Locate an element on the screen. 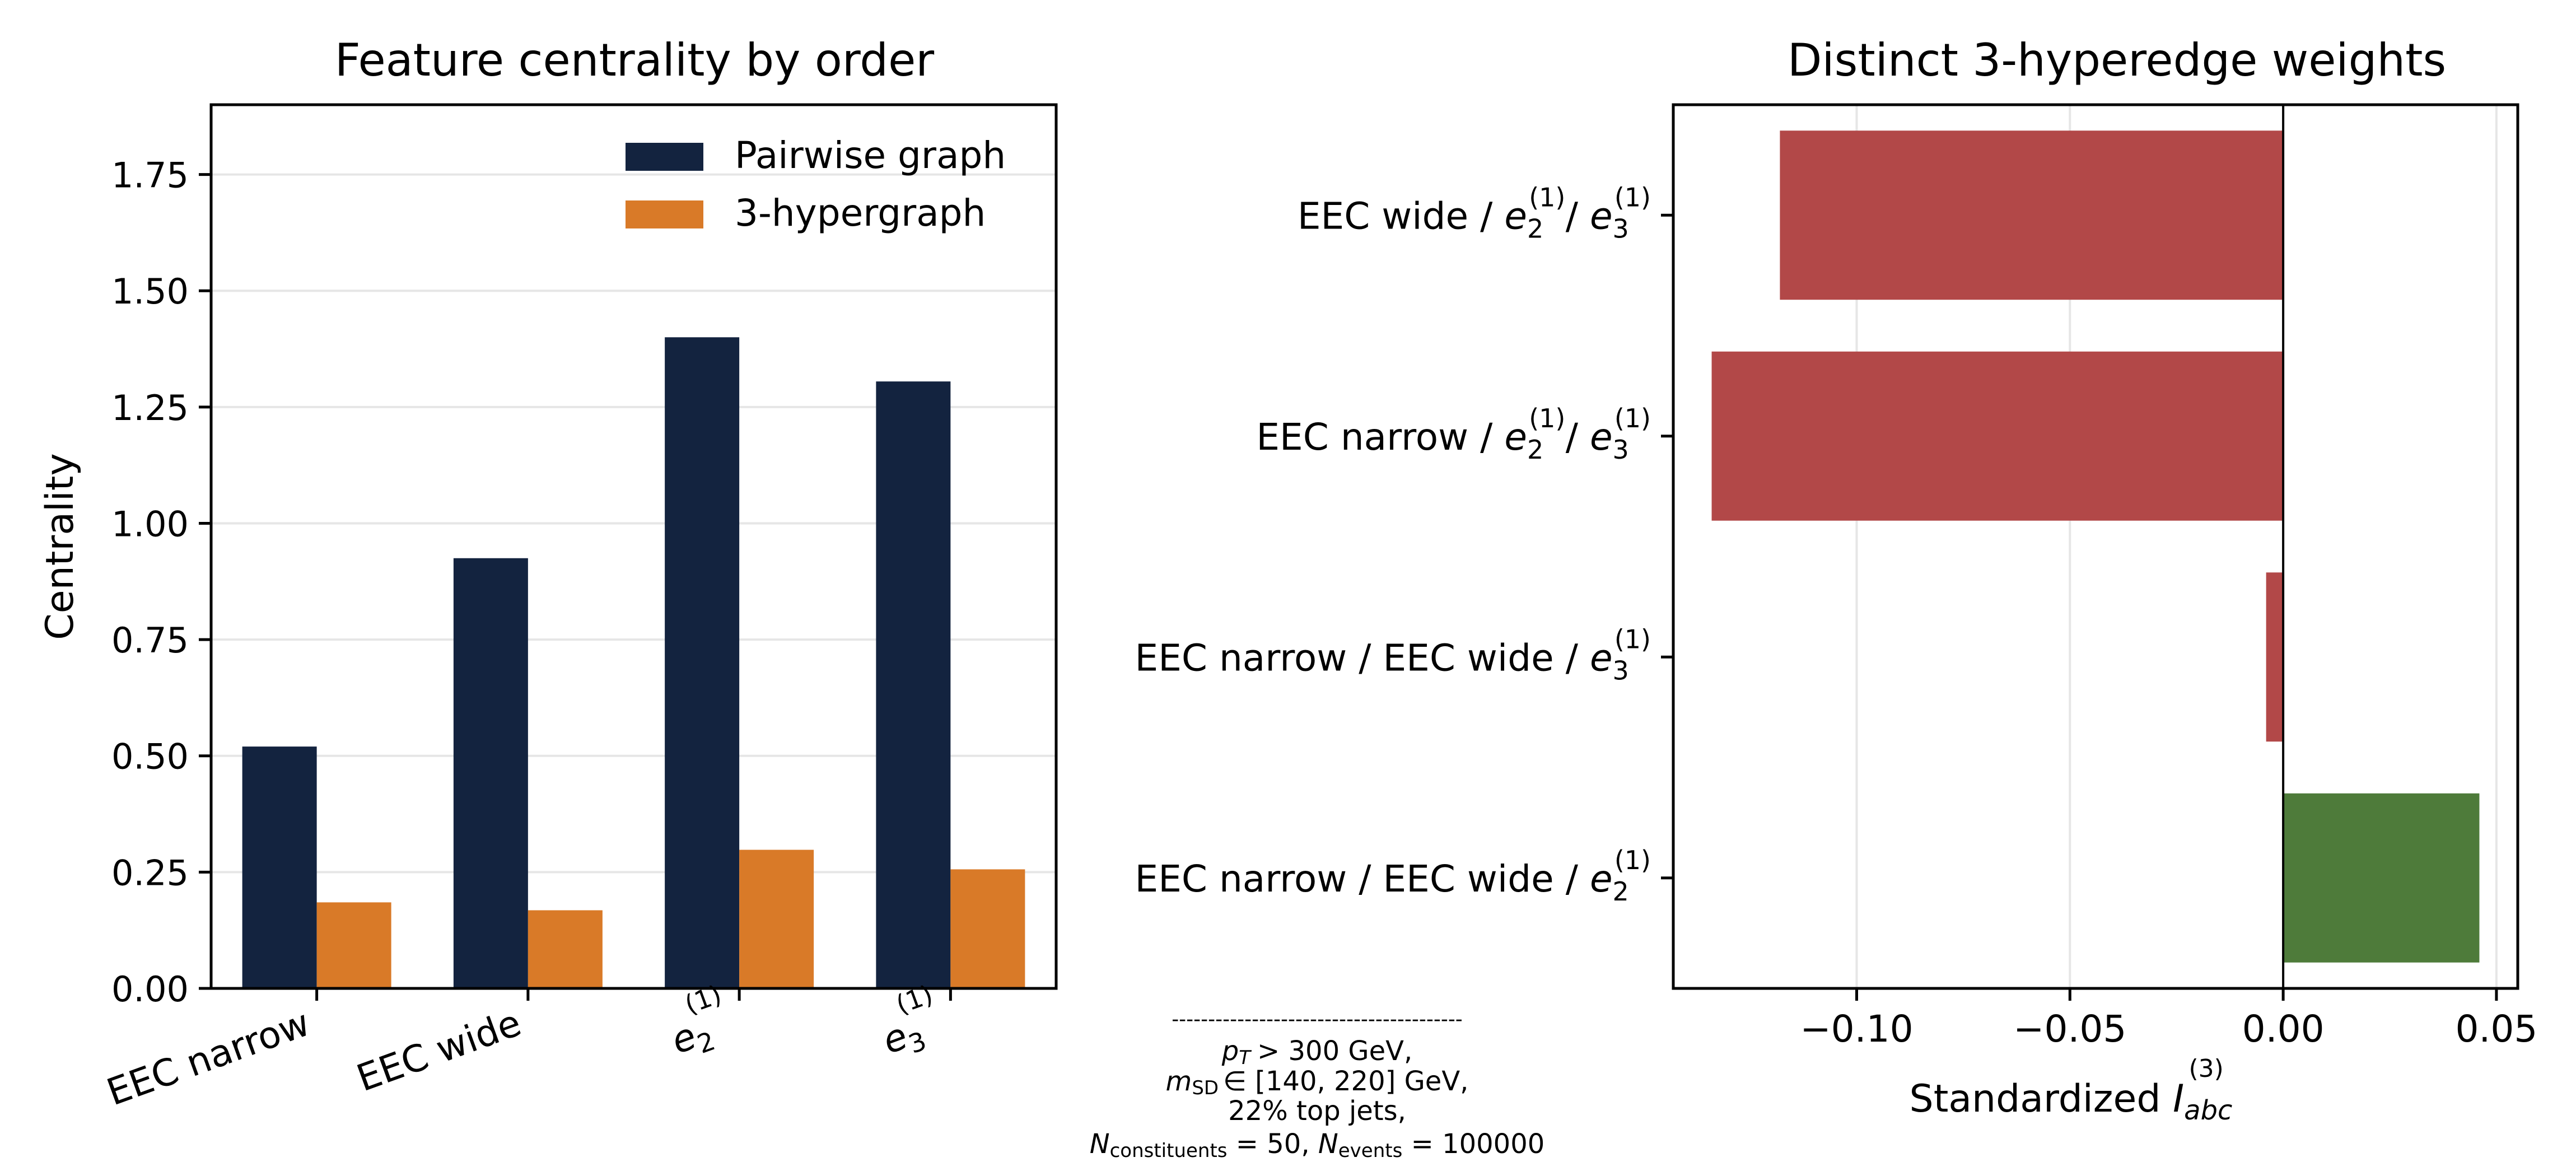 The height and width of the screenshot is (1176, 2576). left-y-axis: 0.00 0.25 0.50 0.75 1.00 1.25 1.50 1.75 is located at coordinates (161, 583).